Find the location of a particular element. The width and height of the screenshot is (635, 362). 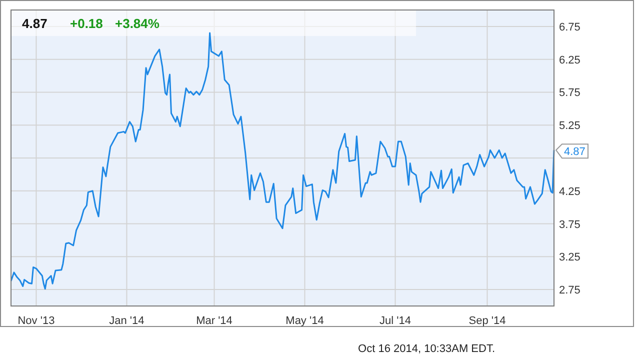

y-tick-label: 3.75 is located at coordinates (569, 224).